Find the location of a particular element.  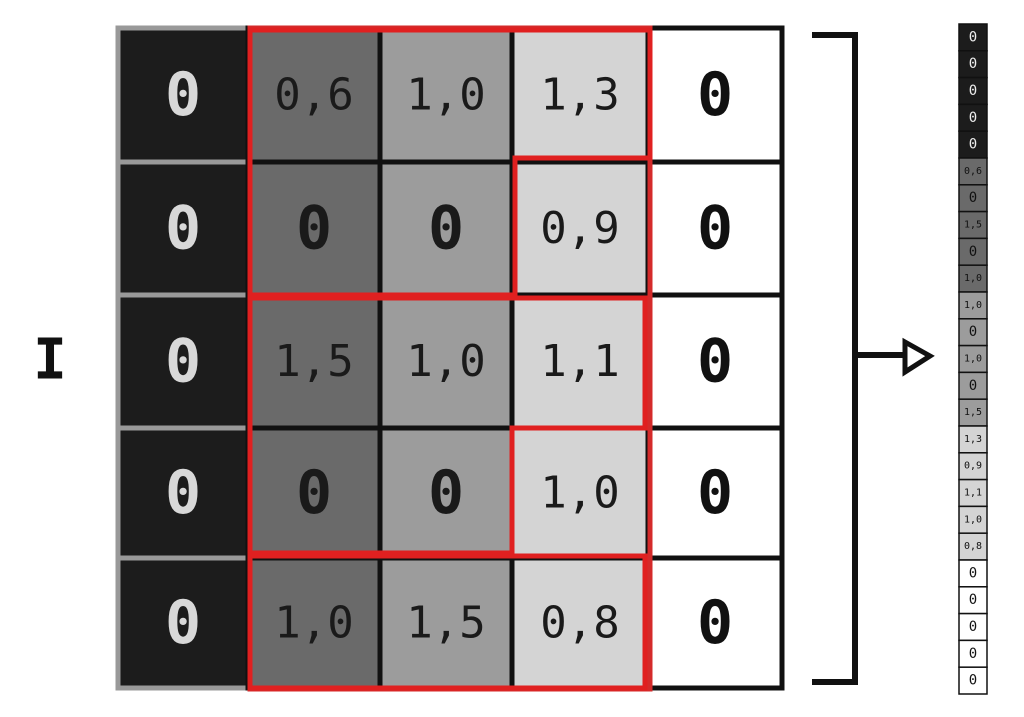

input-label: I is located at coordinates (50, 360).